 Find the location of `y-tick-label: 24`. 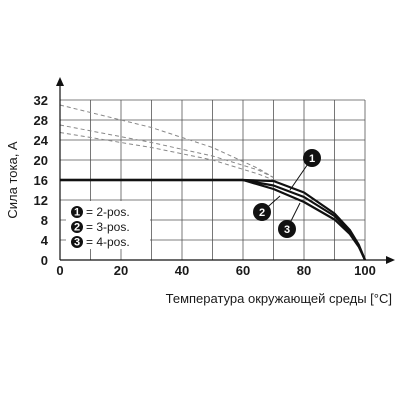

y-tick-label: 24 is located at coordinates (41, 140).